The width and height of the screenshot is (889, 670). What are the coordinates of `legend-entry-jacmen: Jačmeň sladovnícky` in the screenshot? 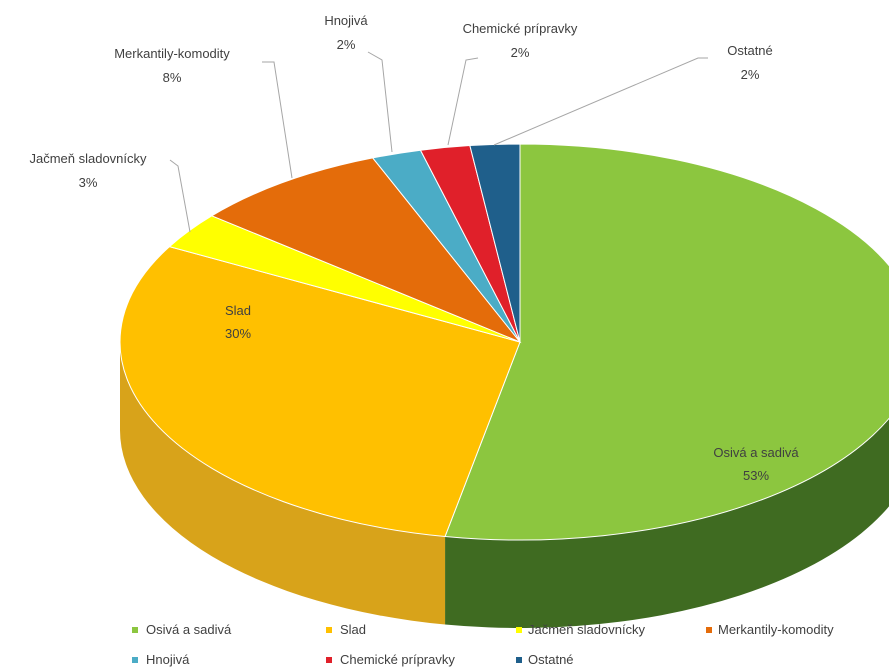 It's located at (587, 629).